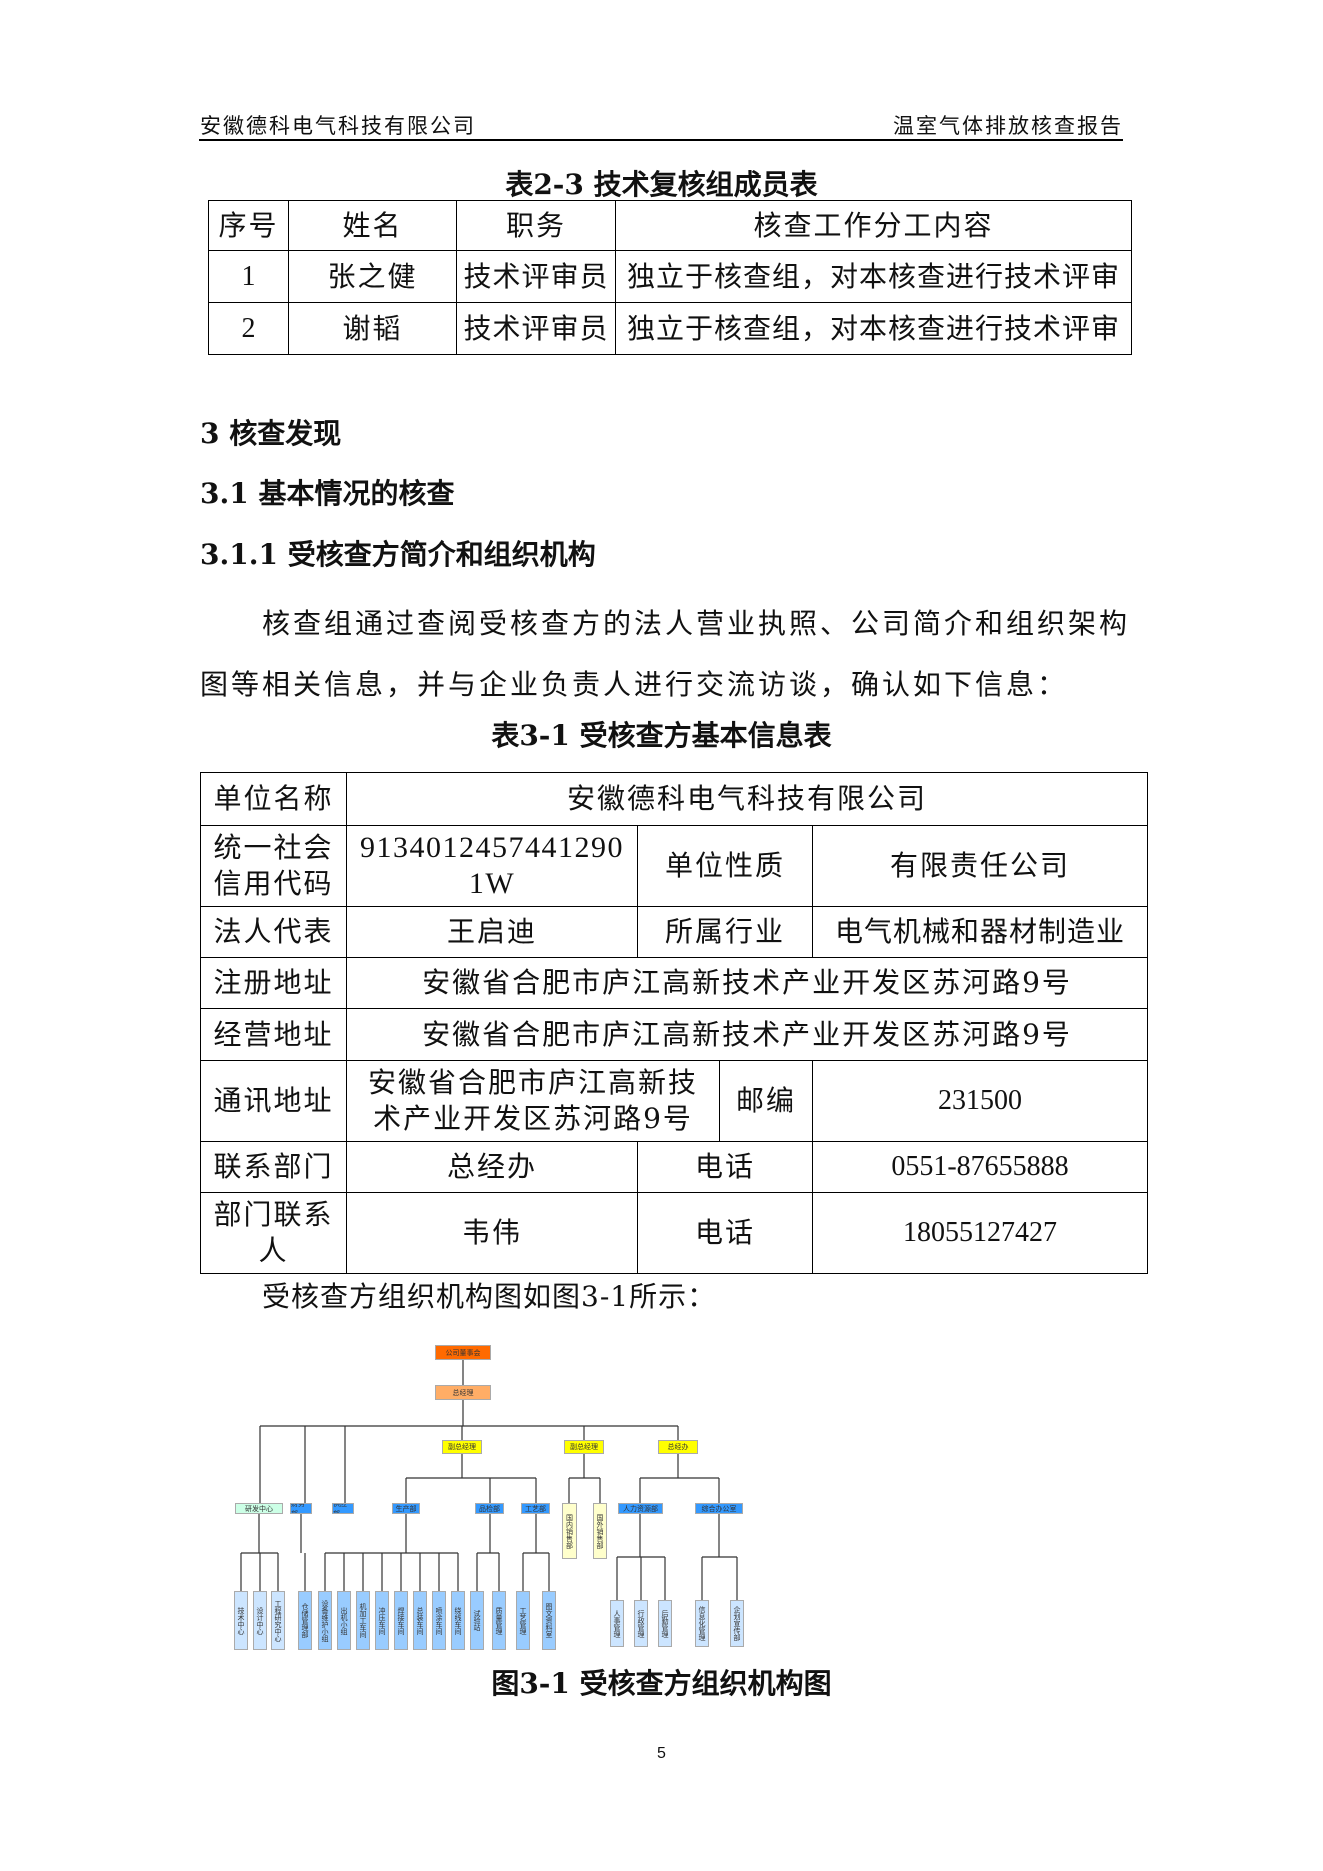 The height and width of the screenshot is (1871, 1323). What do you see at coordinates (273, 866) in the screenshot?
I see `label-cell: 统一社会信用代码` at bounding box center [273, 866].